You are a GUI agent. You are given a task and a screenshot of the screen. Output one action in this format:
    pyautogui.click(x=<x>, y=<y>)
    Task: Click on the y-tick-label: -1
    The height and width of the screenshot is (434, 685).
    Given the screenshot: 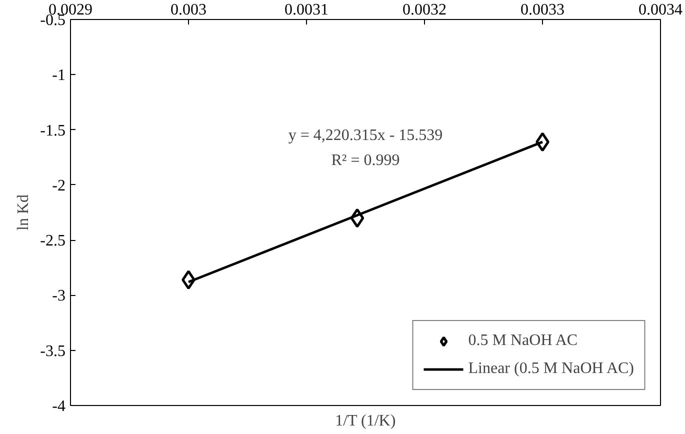 What is the action you would take?
    pyautogui.click(x=59, y=75)
    